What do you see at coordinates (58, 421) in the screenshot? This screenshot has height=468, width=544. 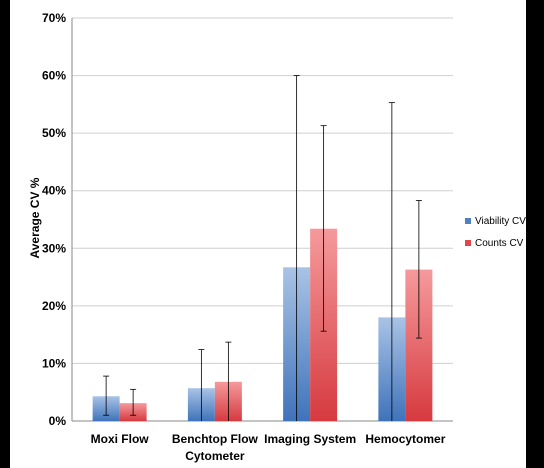 I see `y-tick-label: 0%` at bounding box center [58, 421].